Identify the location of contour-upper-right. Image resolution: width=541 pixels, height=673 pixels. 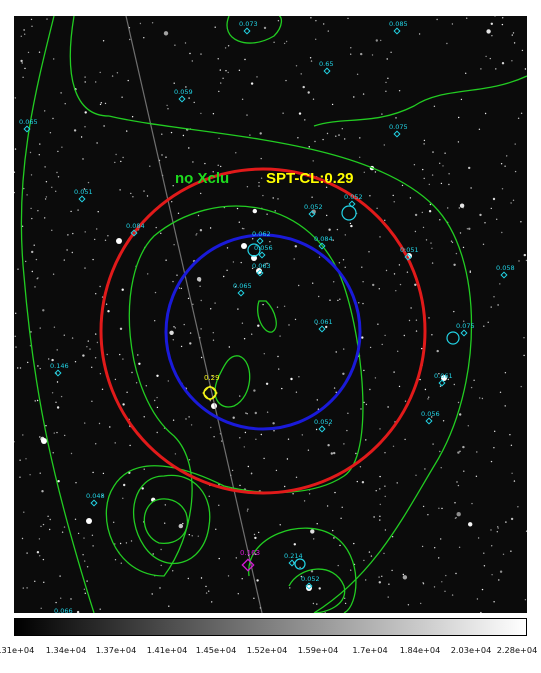
(420, 101).